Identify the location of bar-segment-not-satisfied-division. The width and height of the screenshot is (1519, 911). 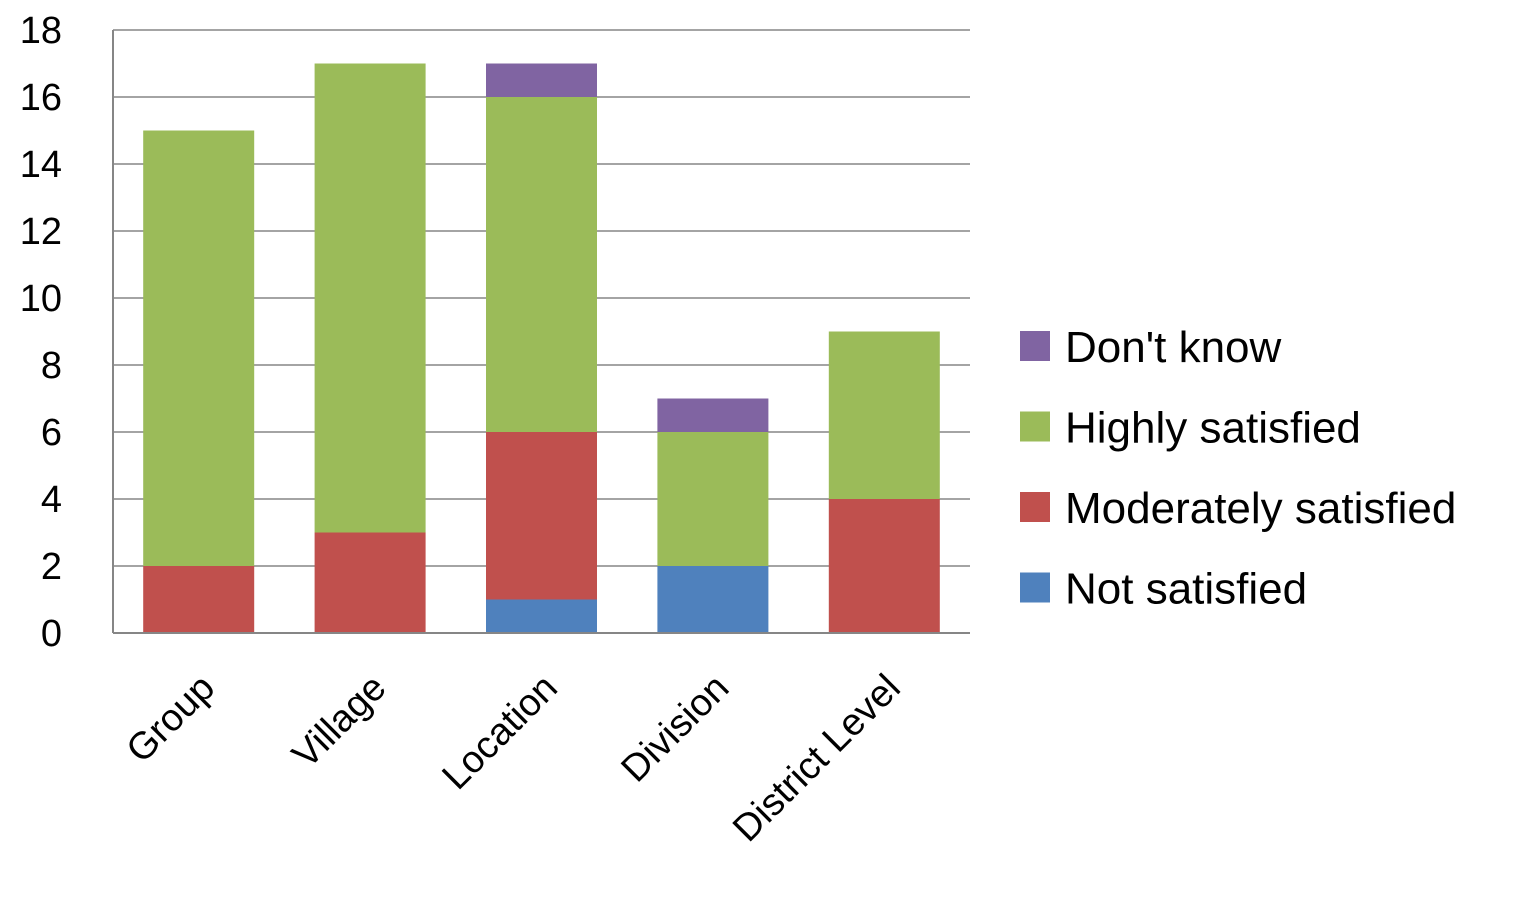
(713, 599).